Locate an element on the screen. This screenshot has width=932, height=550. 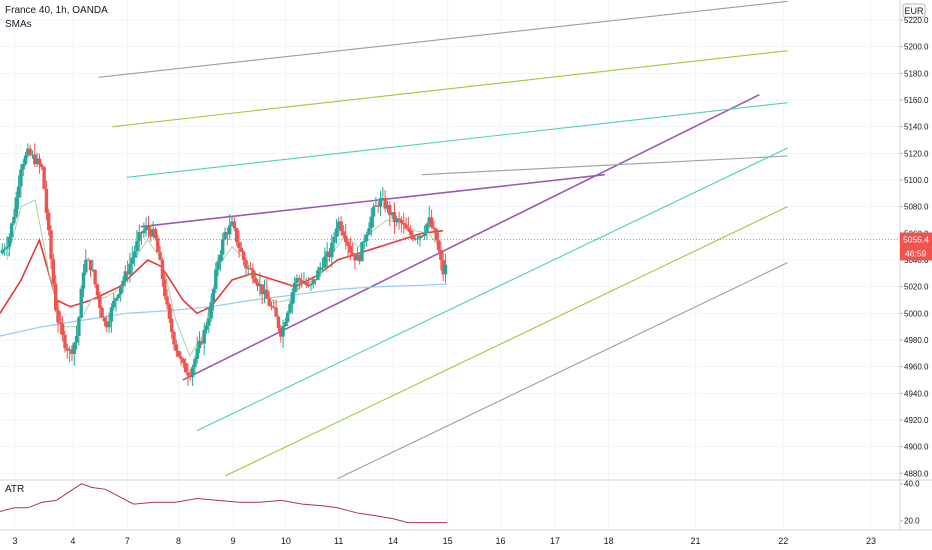
channel-trendline-teal is located at coordinates (457, 140).